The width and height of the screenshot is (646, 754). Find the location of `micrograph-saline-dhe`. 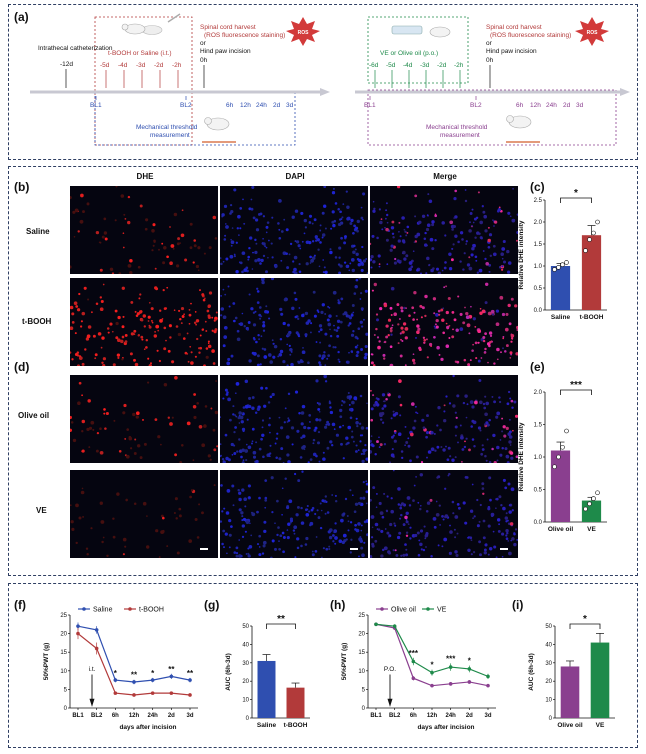

micrograph-saline-dhe is located at coordinates (144, 230).